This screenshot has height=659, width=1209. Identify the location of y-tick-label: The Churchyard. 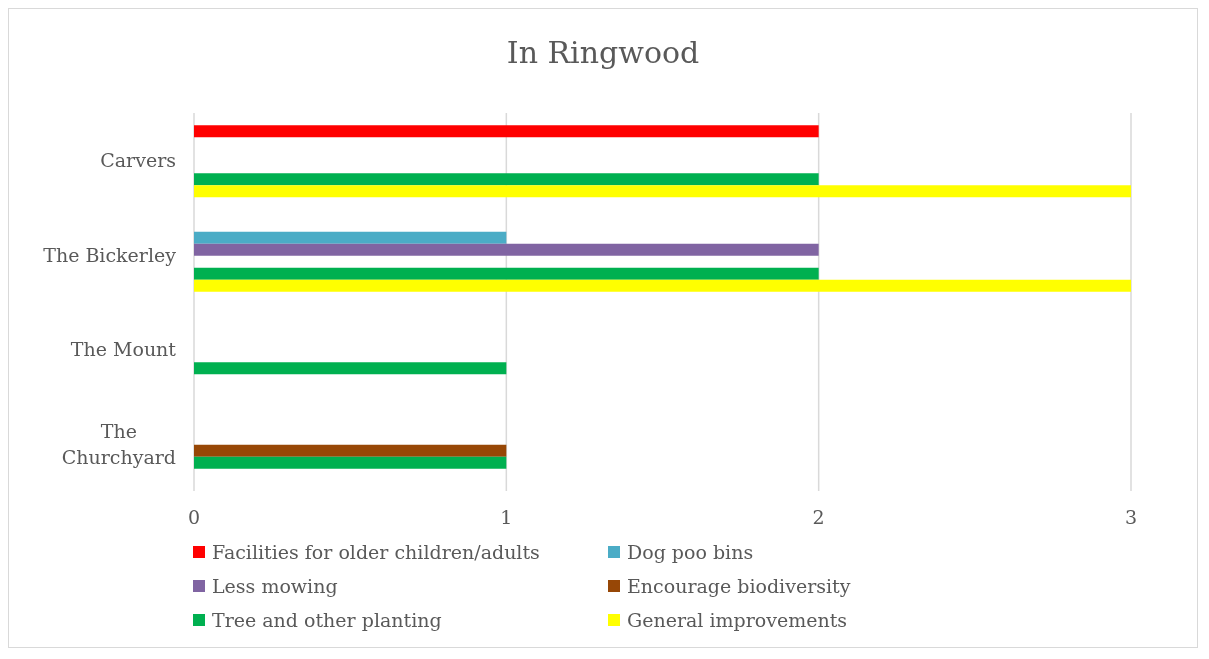
(118, 443).